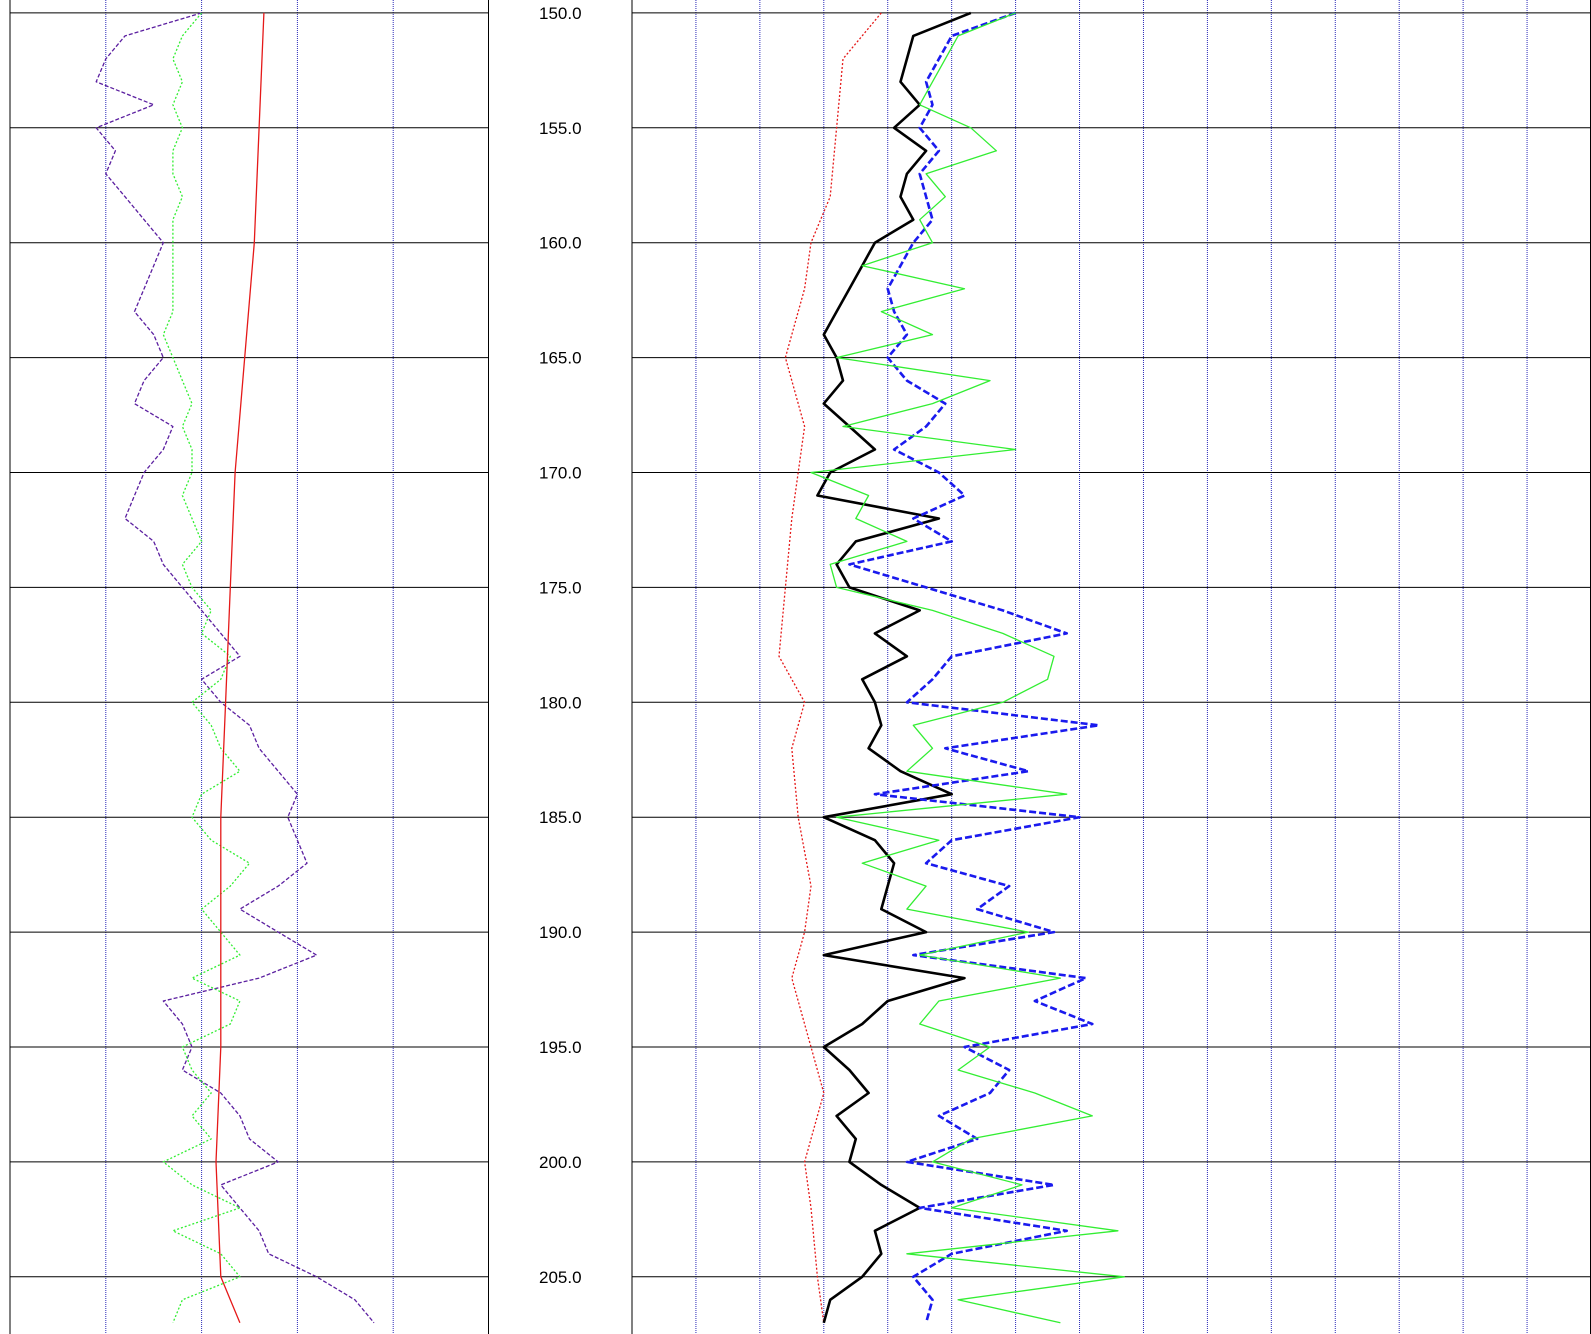 The width and height of the screenshot is (1591, 1334). Describe the element at coordinates (560, 243) in the screenshot. I see `depth-tick-label: 160.0` at that location.